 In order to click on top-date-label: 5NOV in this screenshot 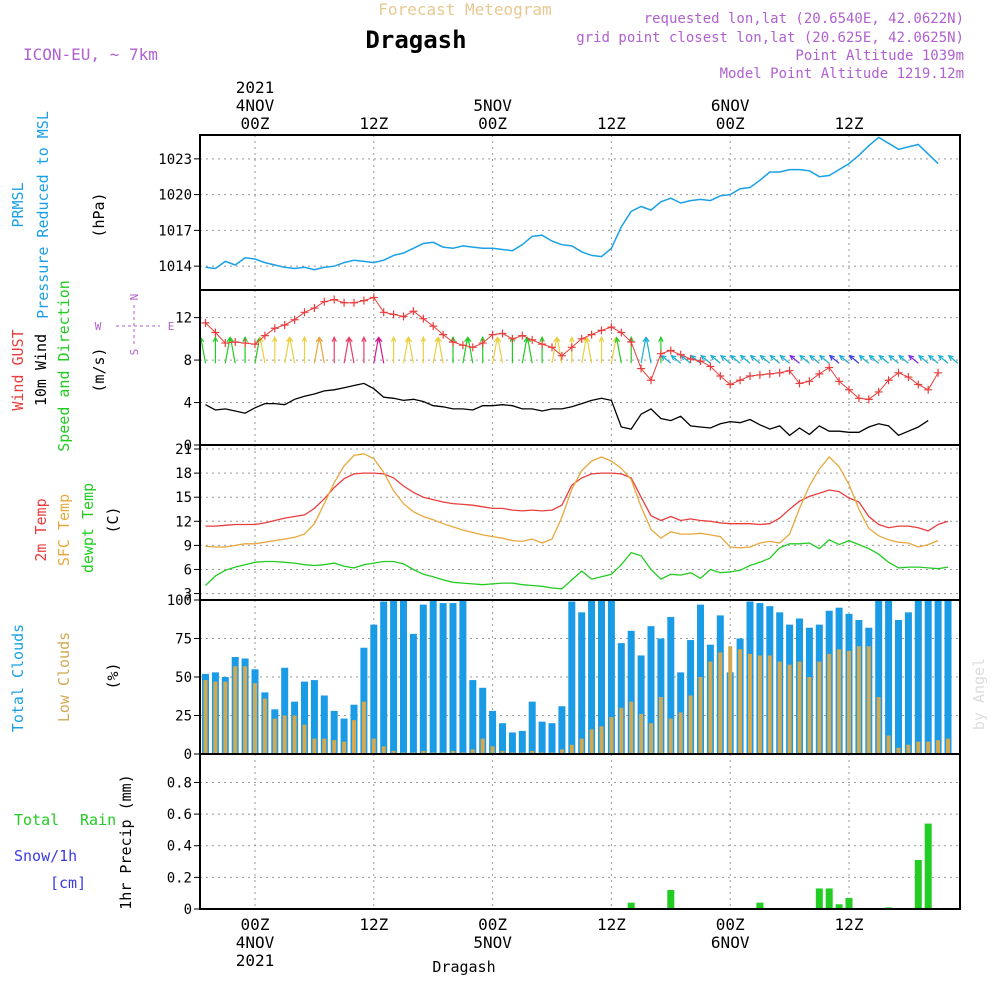, I will do `click(492, 105)`.